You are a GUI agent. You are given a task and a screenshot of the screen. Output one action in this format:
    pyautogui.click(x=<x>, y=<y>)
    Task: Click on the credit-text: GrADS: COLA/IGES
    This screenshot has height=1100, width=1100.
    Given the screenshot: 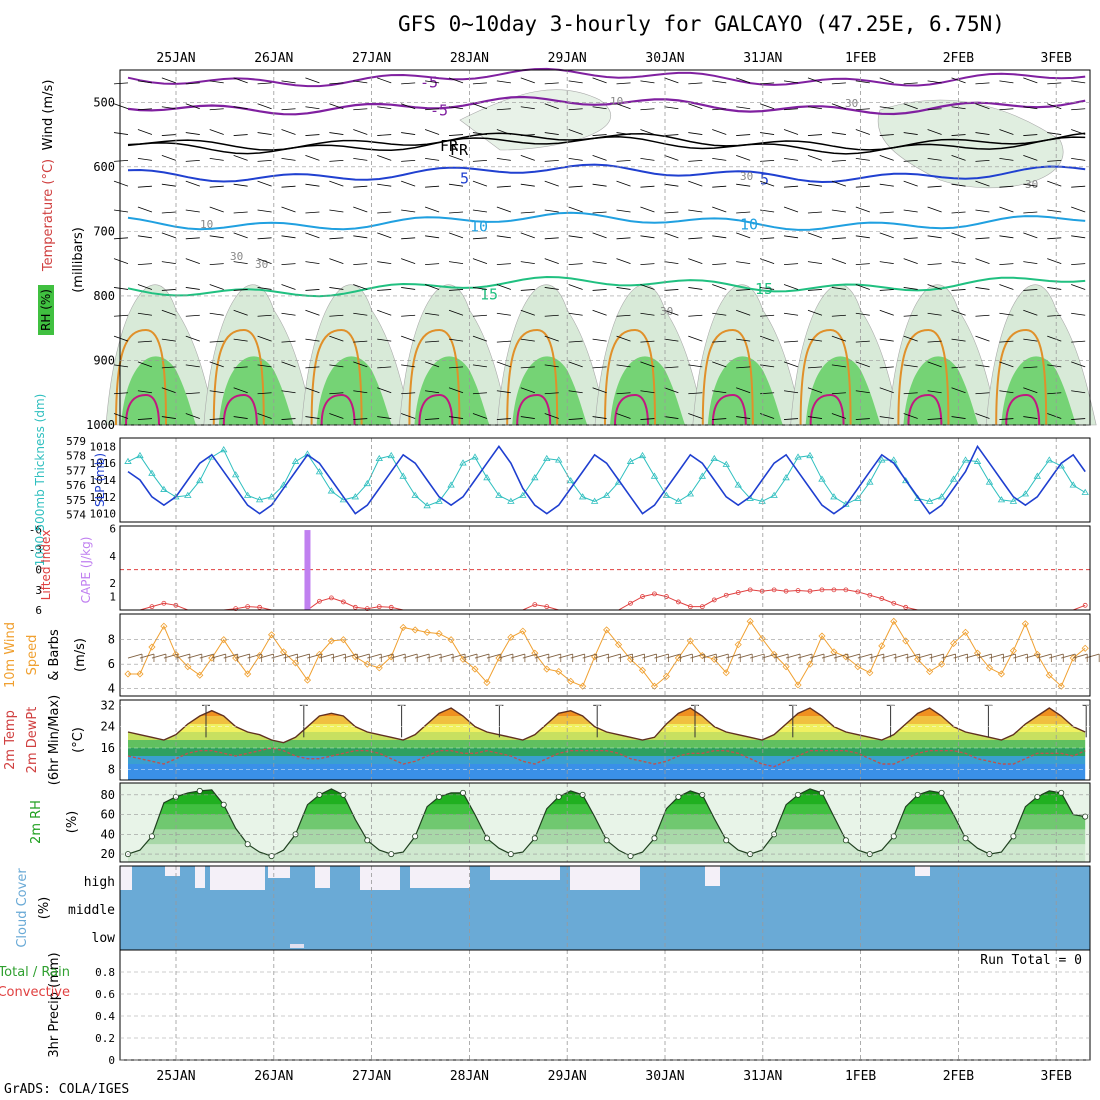 What is the action you would take?
    pyautogui.click(x=67, y=1089)
    